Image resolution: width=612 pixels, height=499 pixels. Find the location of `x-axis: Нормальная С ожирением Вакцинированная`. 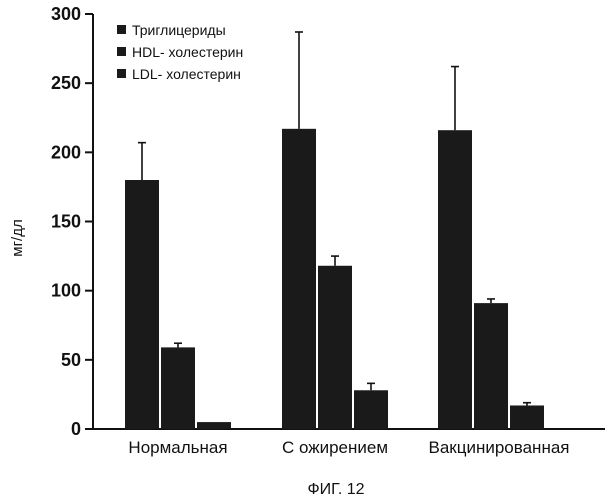

x-axis: Нормальная С ожирением Вакцинированная is located at coordinates (349, 443).